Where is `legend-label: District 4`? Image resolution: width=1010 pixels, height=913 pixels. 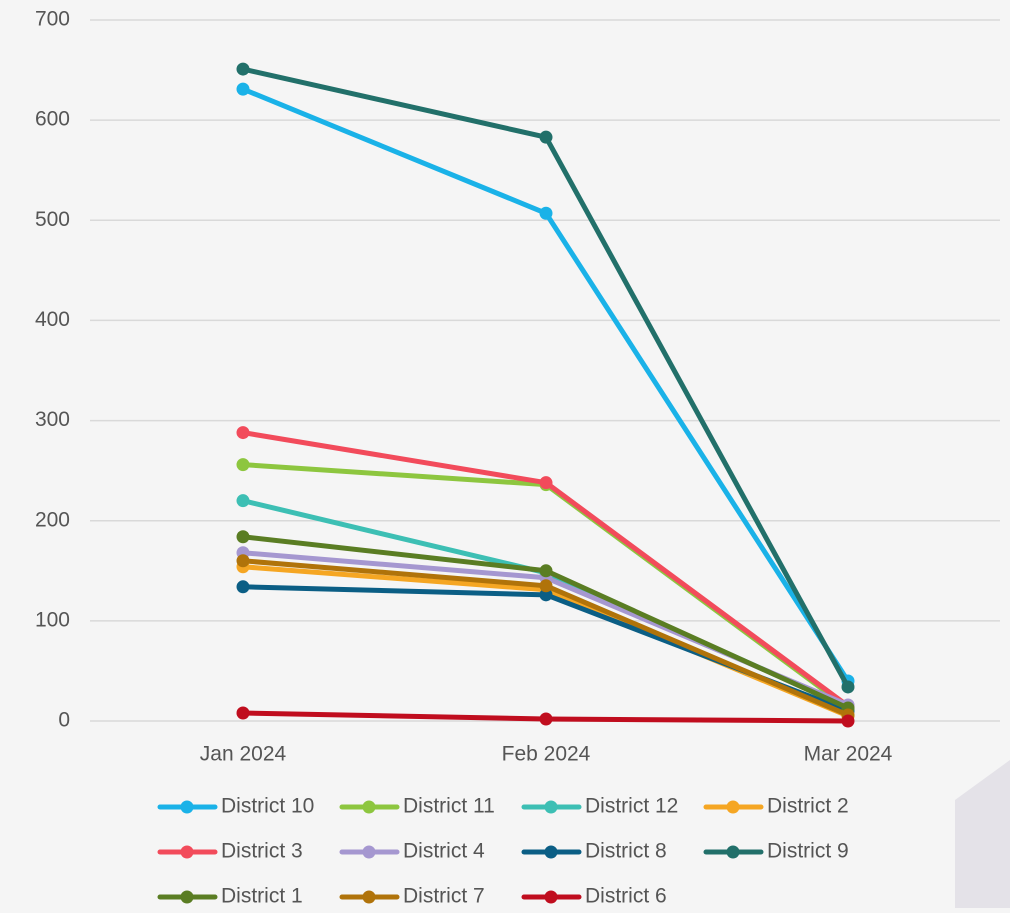
legend-label: District 4 is located at coordinates (444, 851).